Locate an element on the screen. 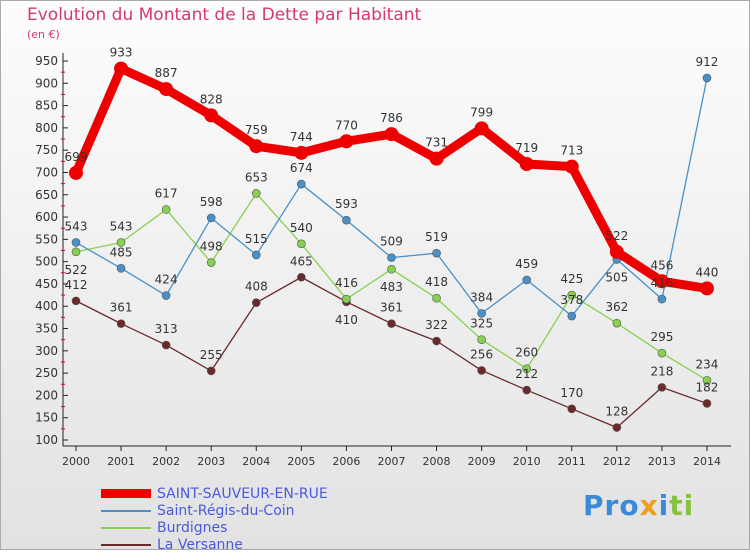 The image size is (750, 553). legend-item: Saint-Régis-du-Coin is located at coordinates (214, 510).